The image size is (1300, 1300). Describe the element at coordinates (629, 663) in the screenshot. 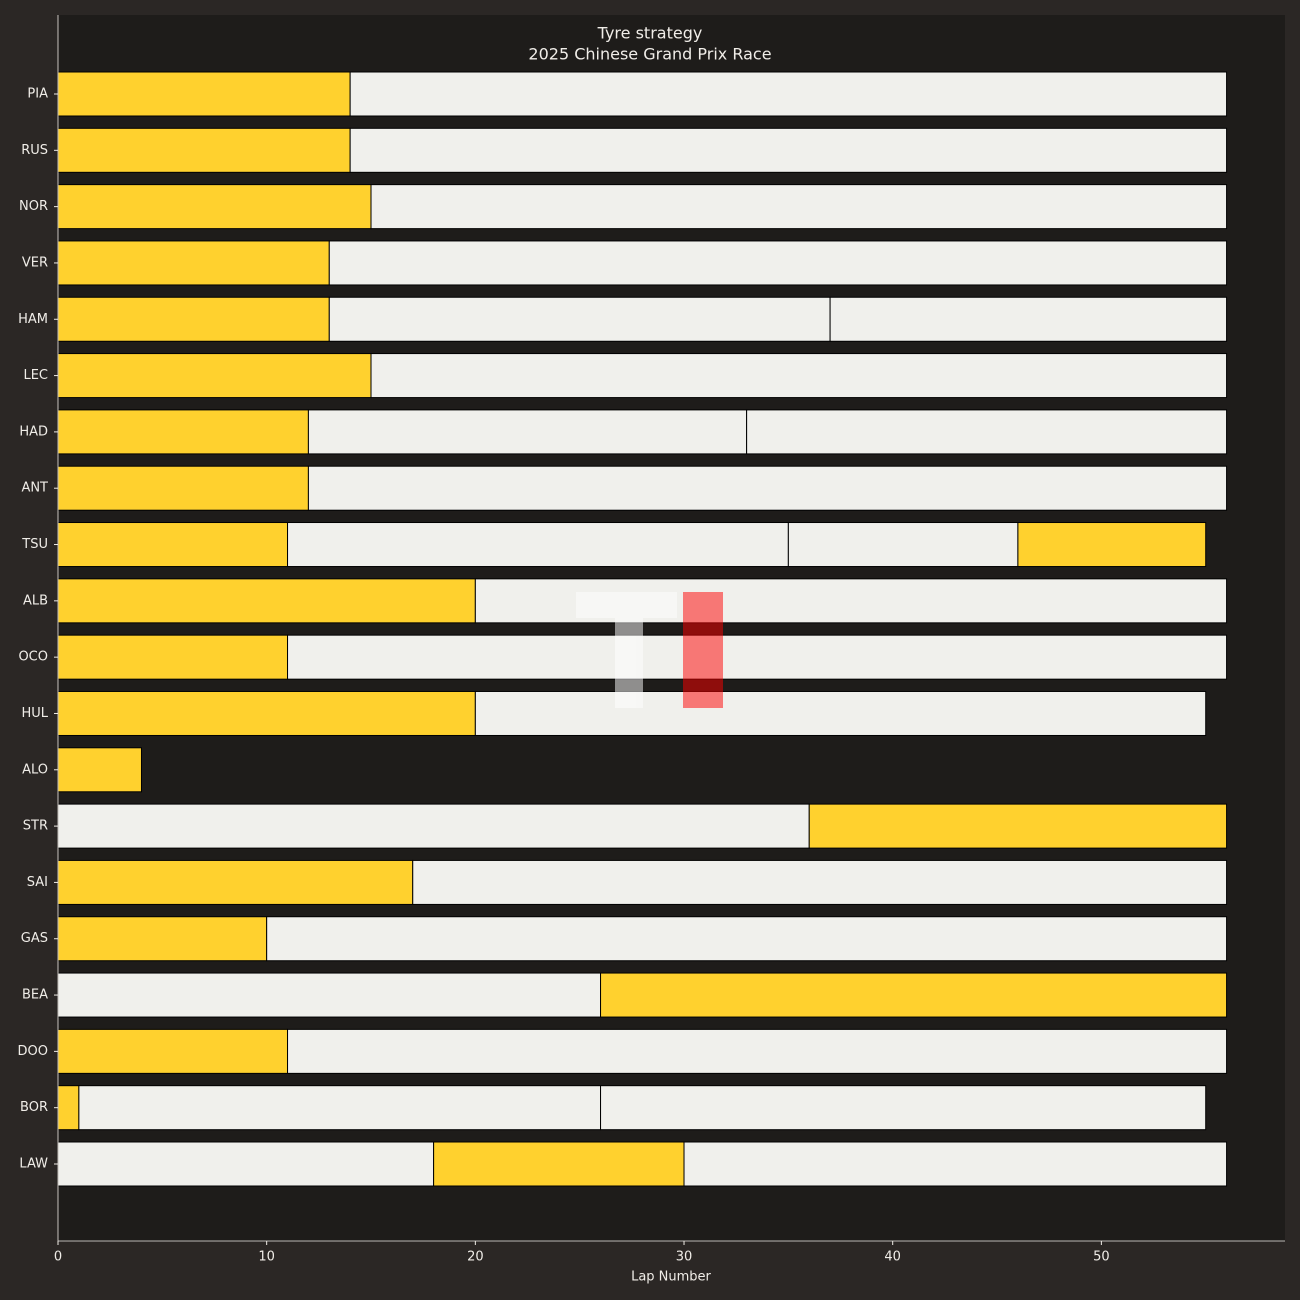

I see `watermark-stem` at that location.